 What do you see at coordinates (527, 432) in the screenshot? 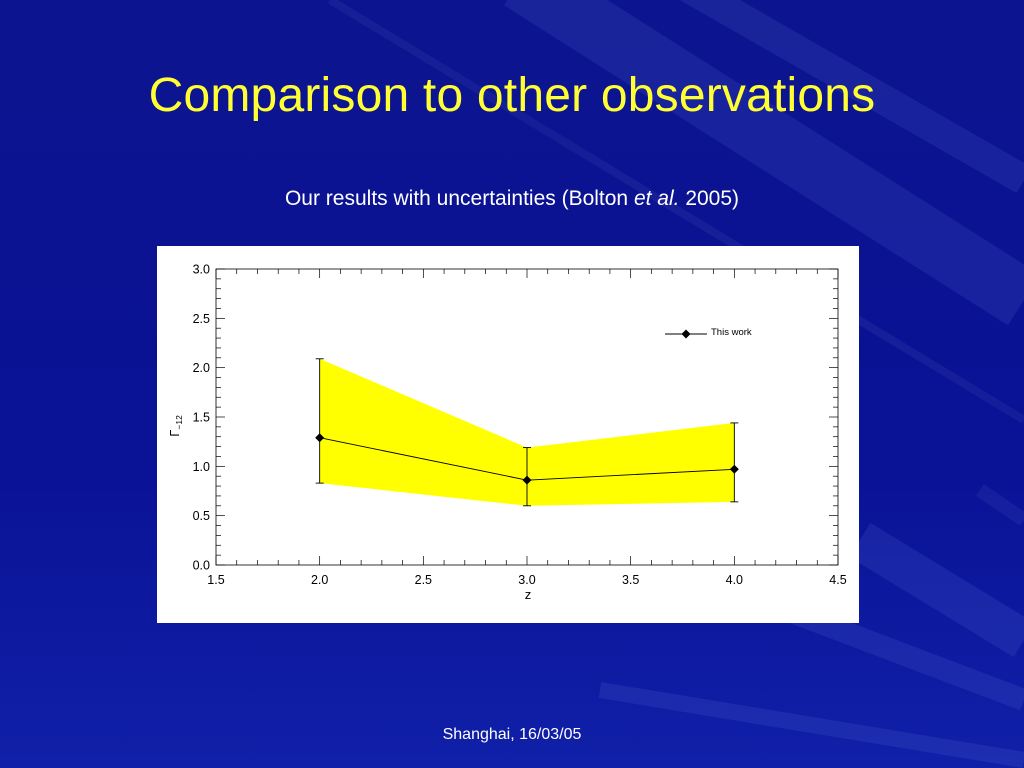
I see `uncertainty-band` at bounding box center [527, 432].